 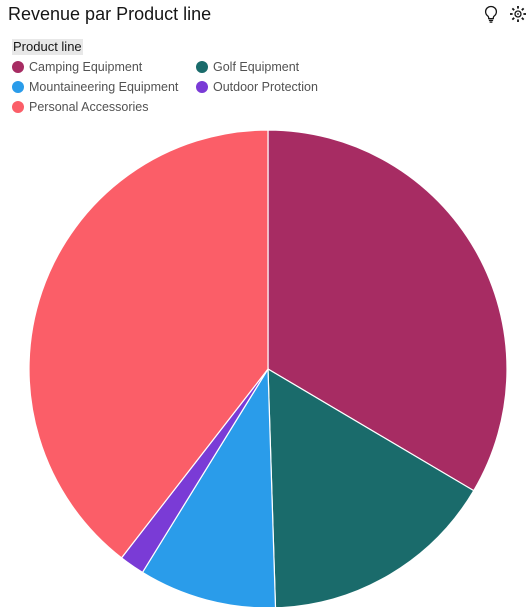 What do you see at coordinates (491, 14) in the screenshot?
I see `lightbulb-icon` at bounding box center [491, 14].